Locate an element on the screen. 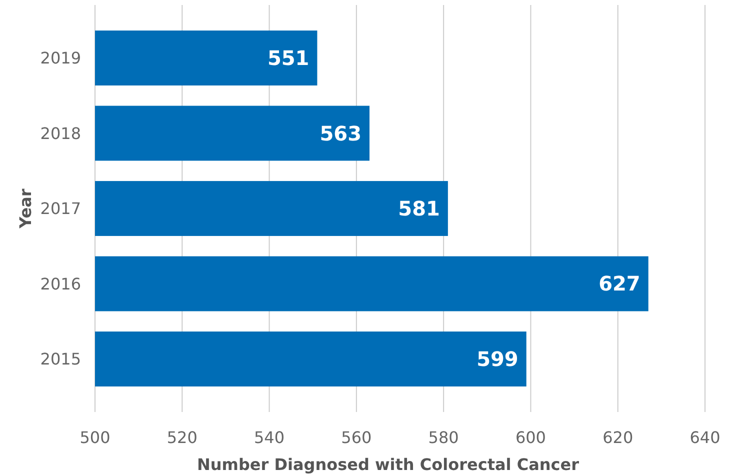 This screenshot has width=737, height=476. data-label: 627 is located at coordinates (619, 284).